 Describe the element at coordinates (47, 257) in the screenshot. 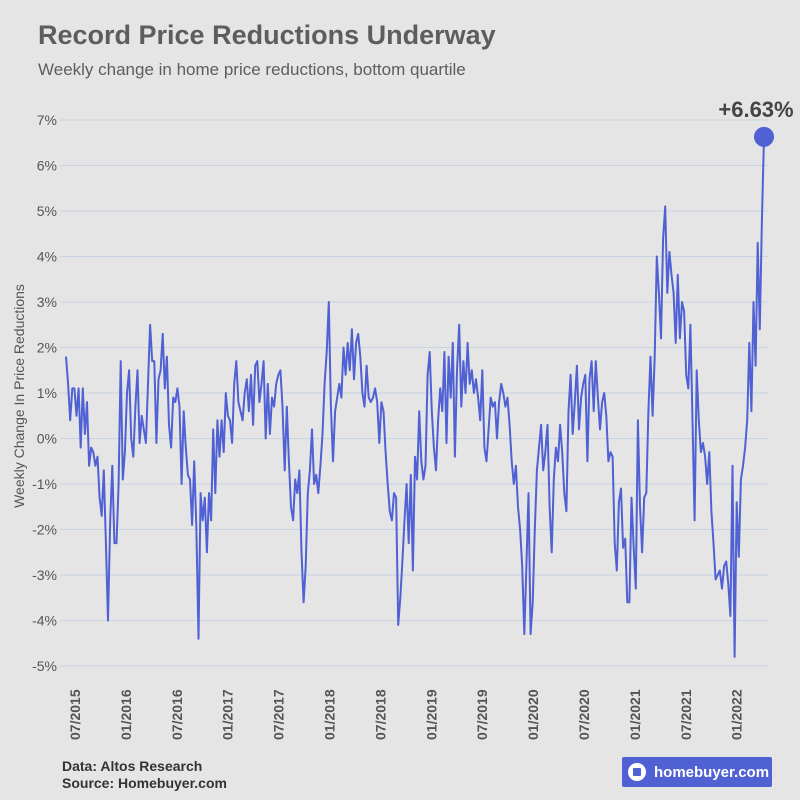

I see `y-tick-label: 4%` at that location.